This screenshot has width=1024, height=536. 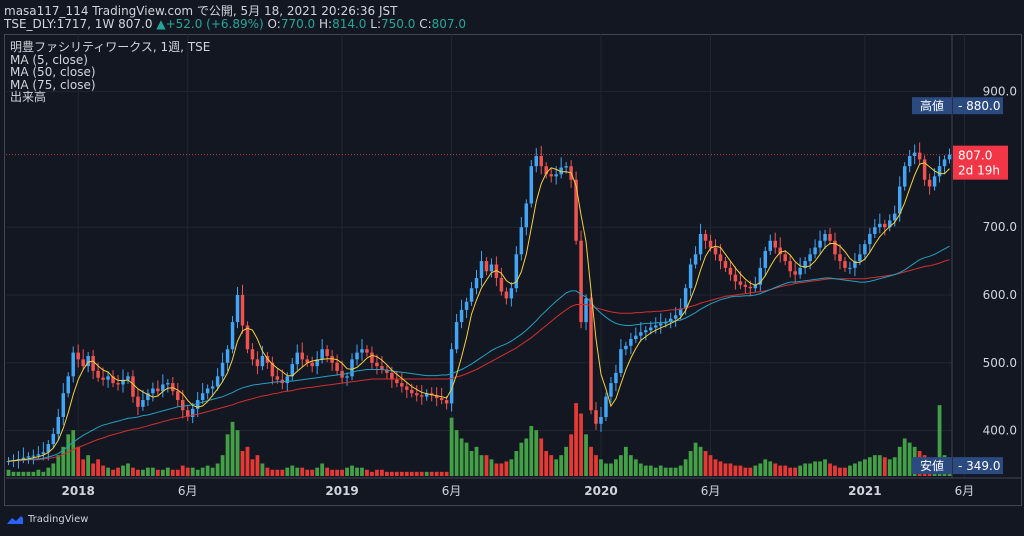 I want to click on x-tick-label: 2020, so click(x=600, y=491).